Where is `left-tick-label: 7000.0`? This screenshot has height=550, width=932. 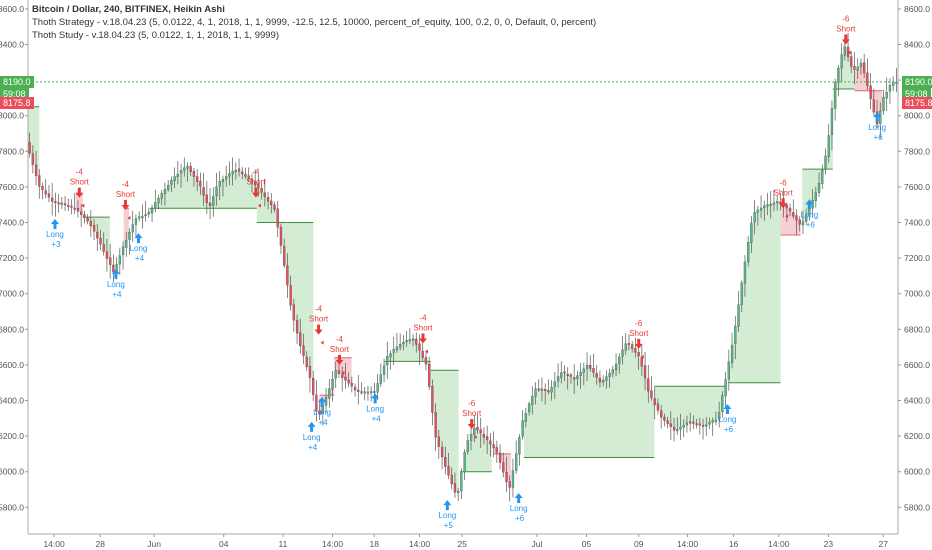
left-tick-label: 7000.0 is located at coordinates (12, 294).